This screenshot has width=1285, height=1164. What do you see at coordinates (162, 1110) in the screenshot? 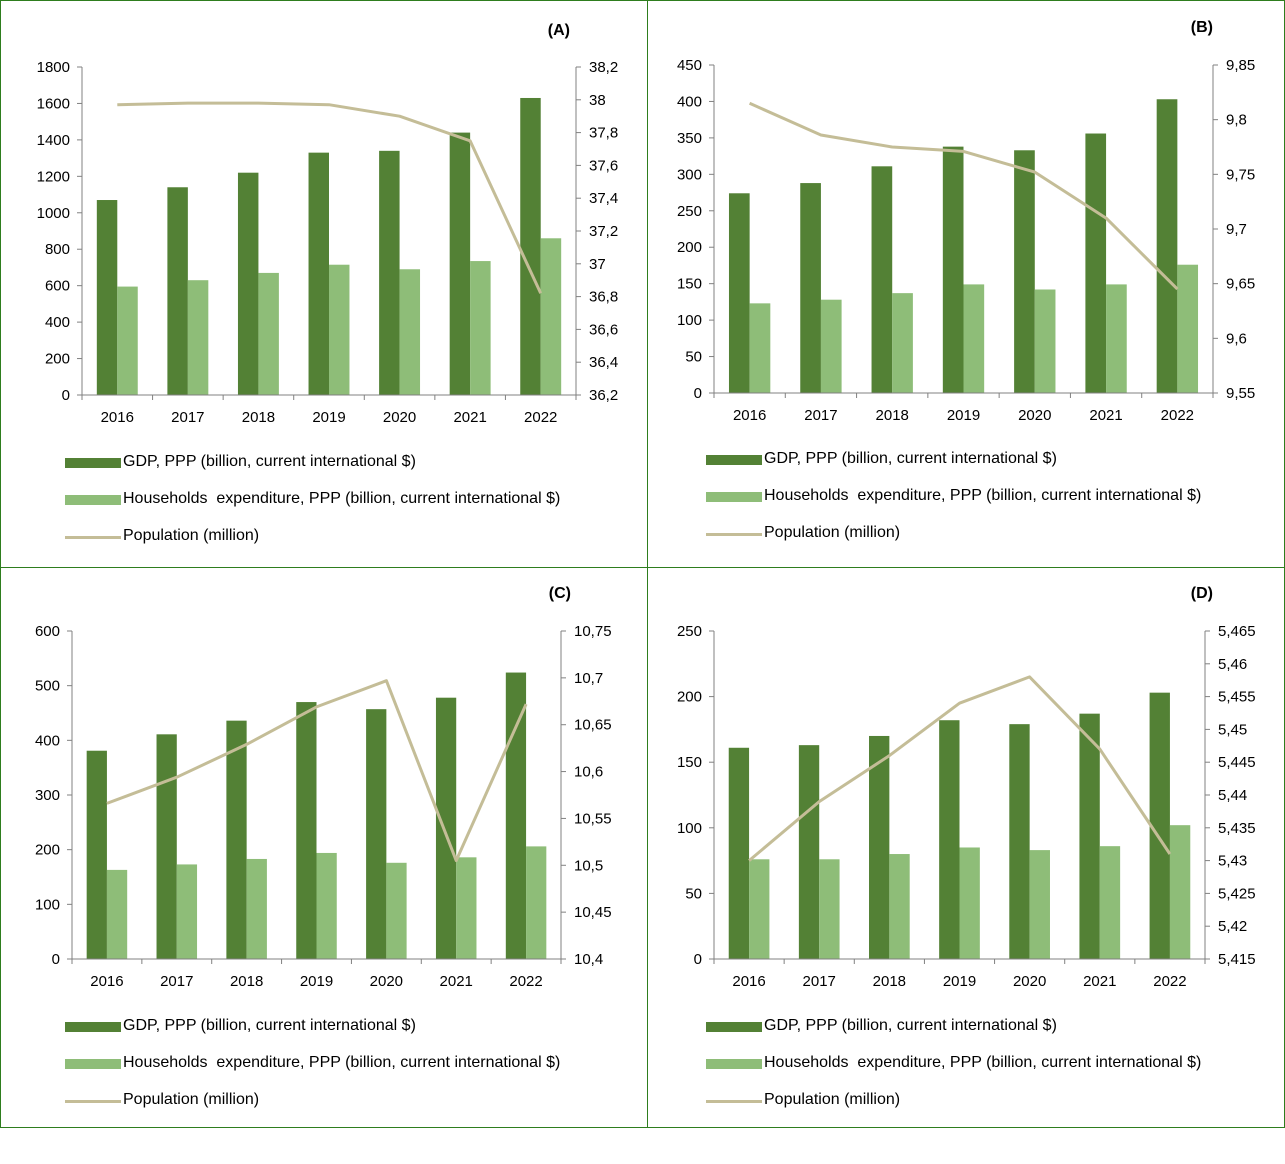
I see `legend-item-population: Population (million)` at bounding box center [162, 1110].